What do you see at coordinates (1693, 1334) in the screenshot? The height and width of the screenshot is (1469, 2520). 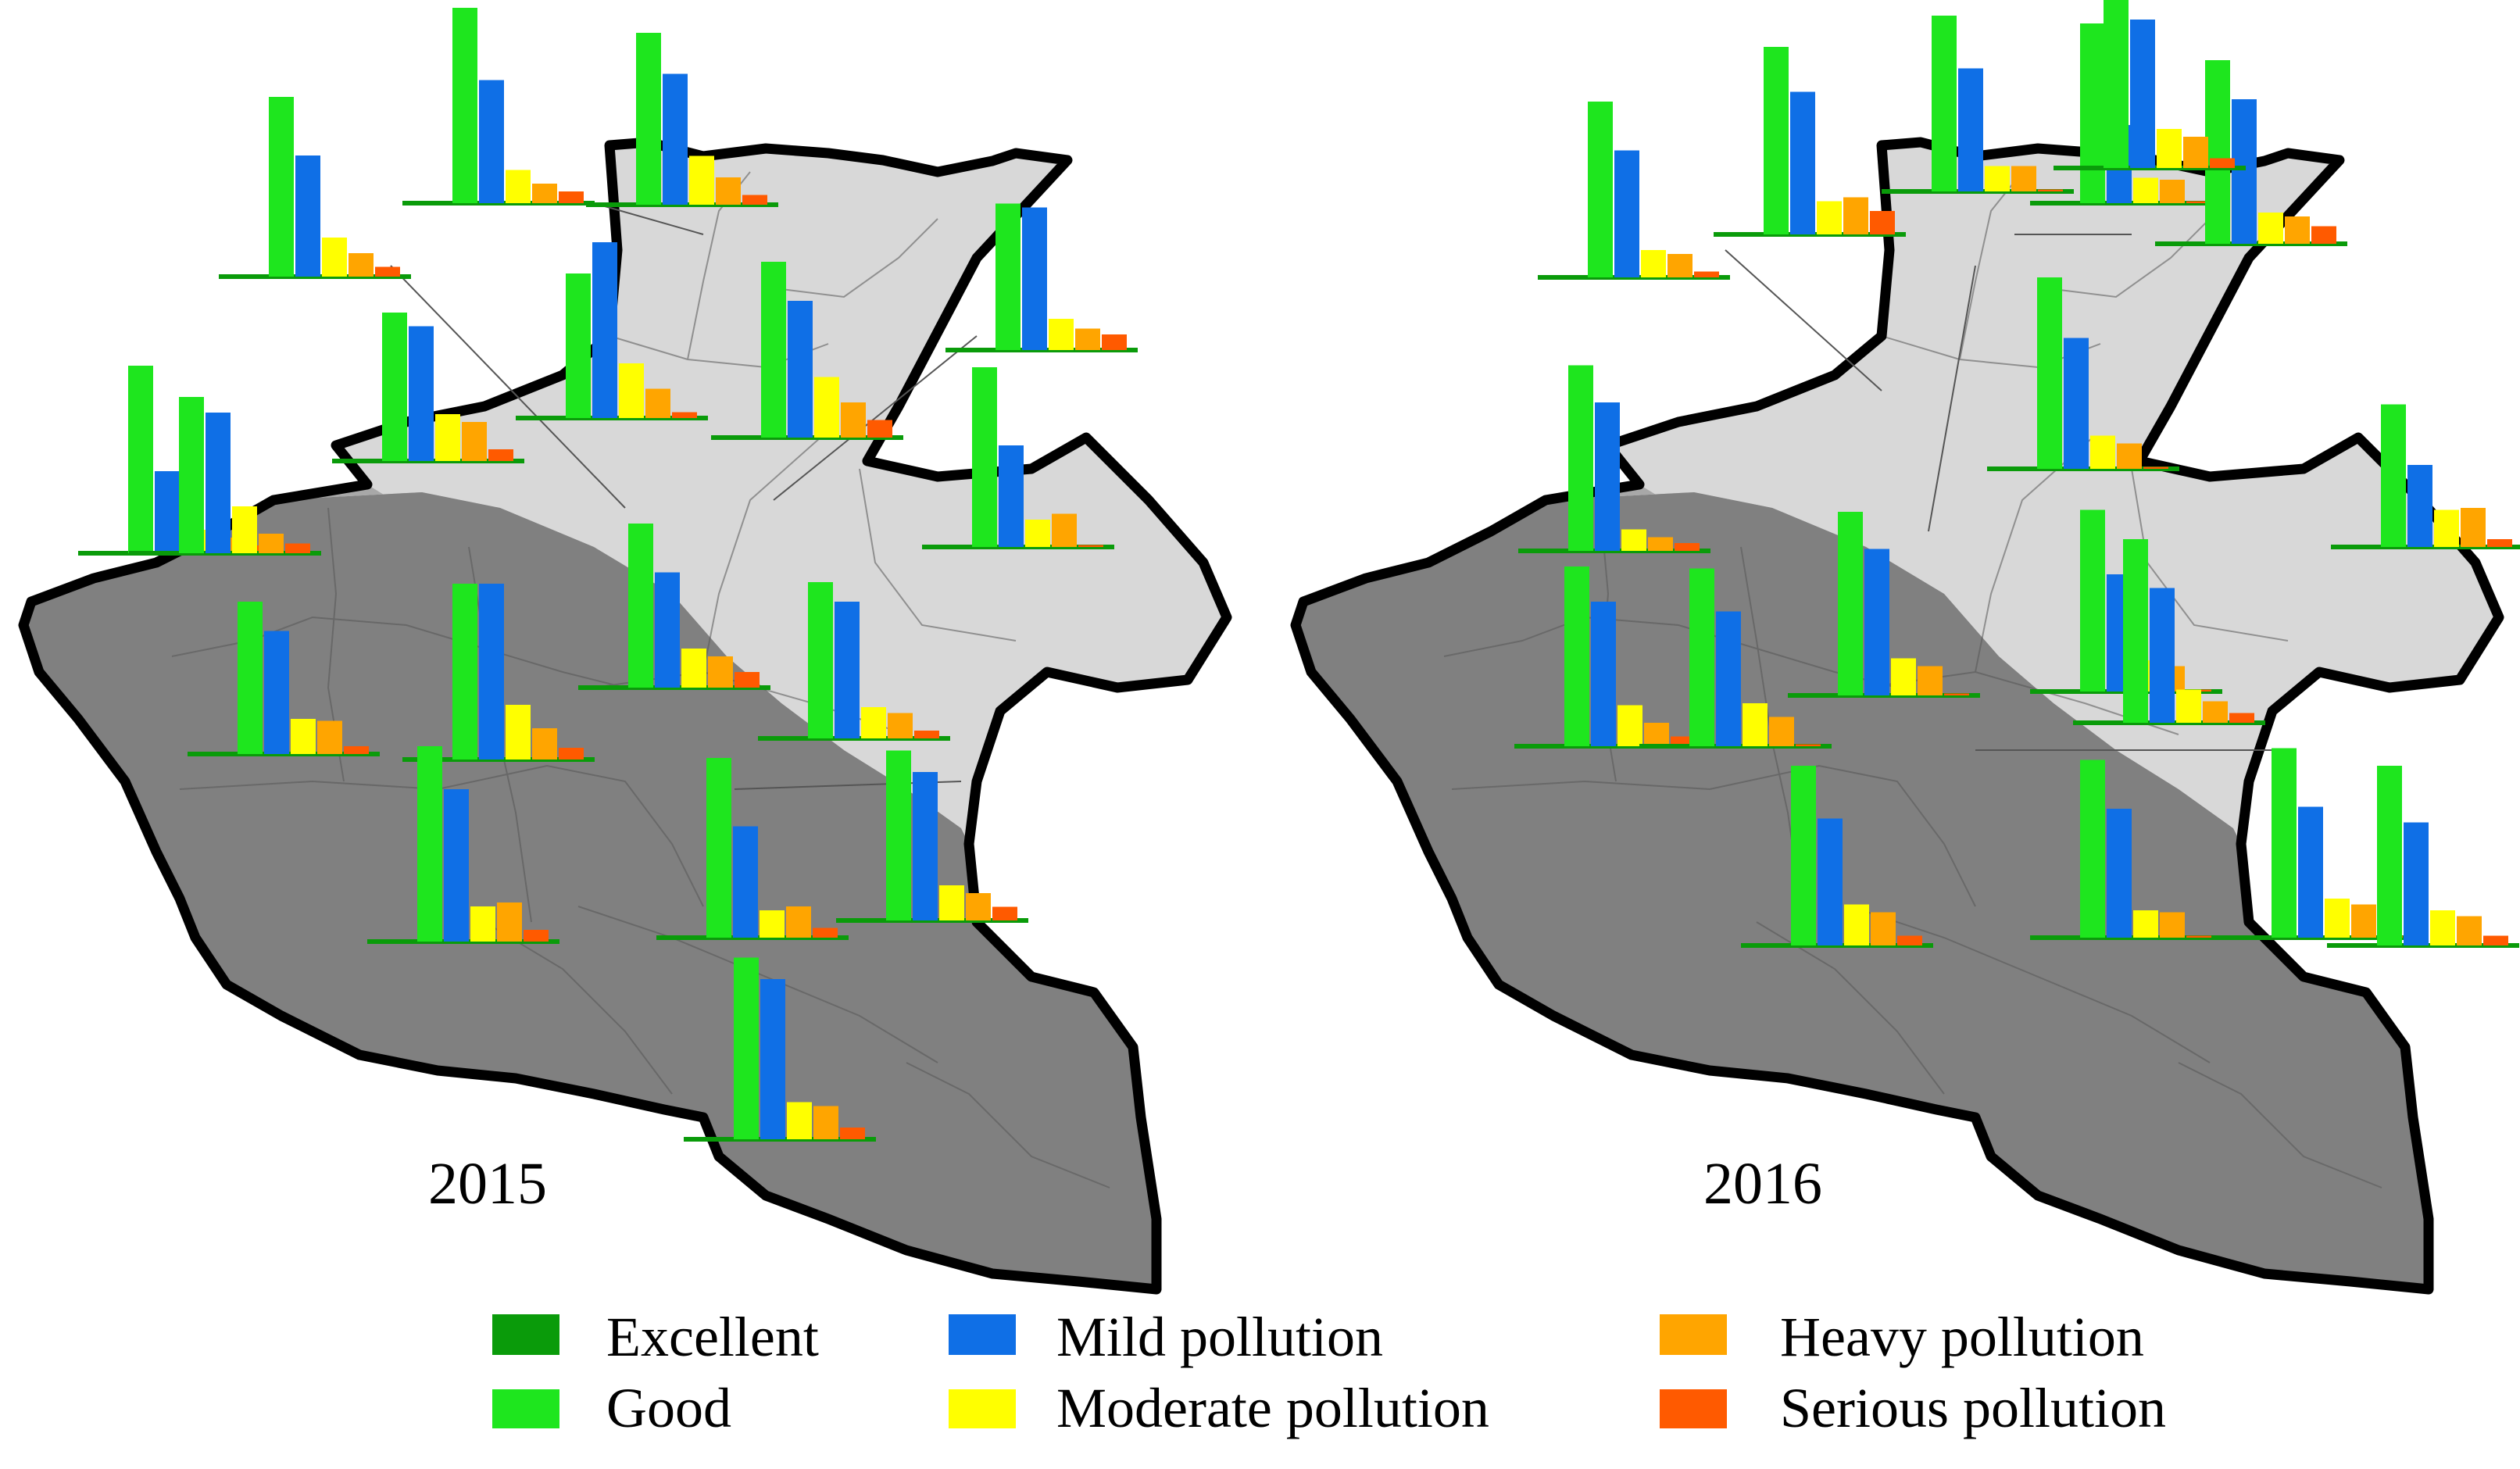 I see `legend-swatch-heavy` at bounding box center [1693, 1334].